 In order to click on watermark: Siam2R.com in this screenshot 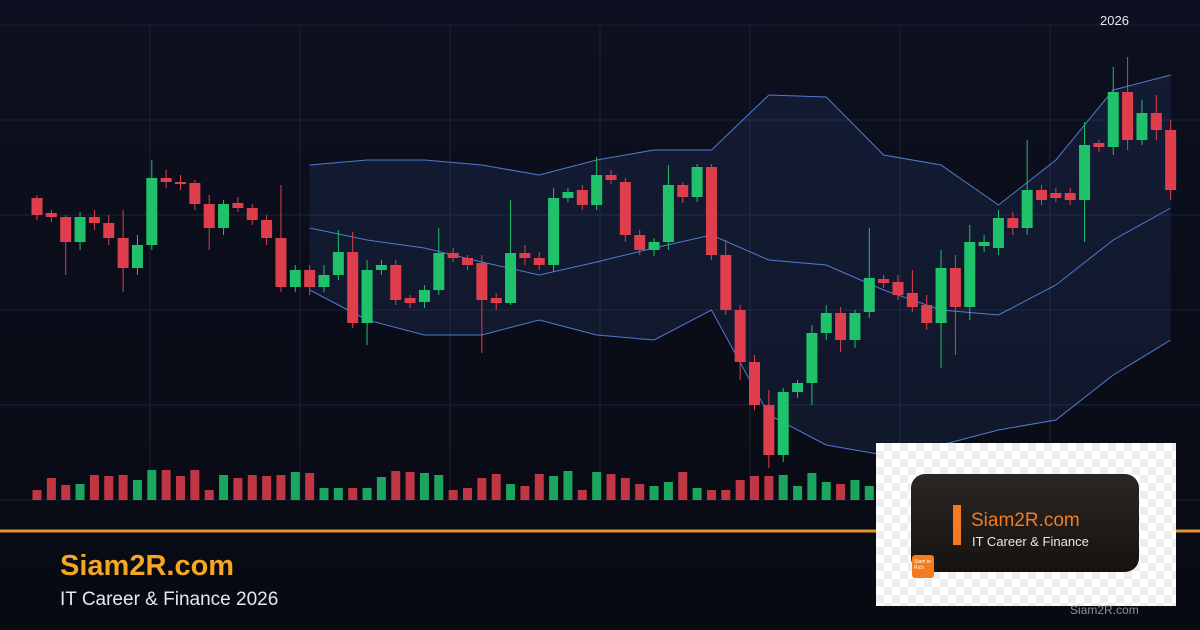, I will do `click(1104, 610)`.